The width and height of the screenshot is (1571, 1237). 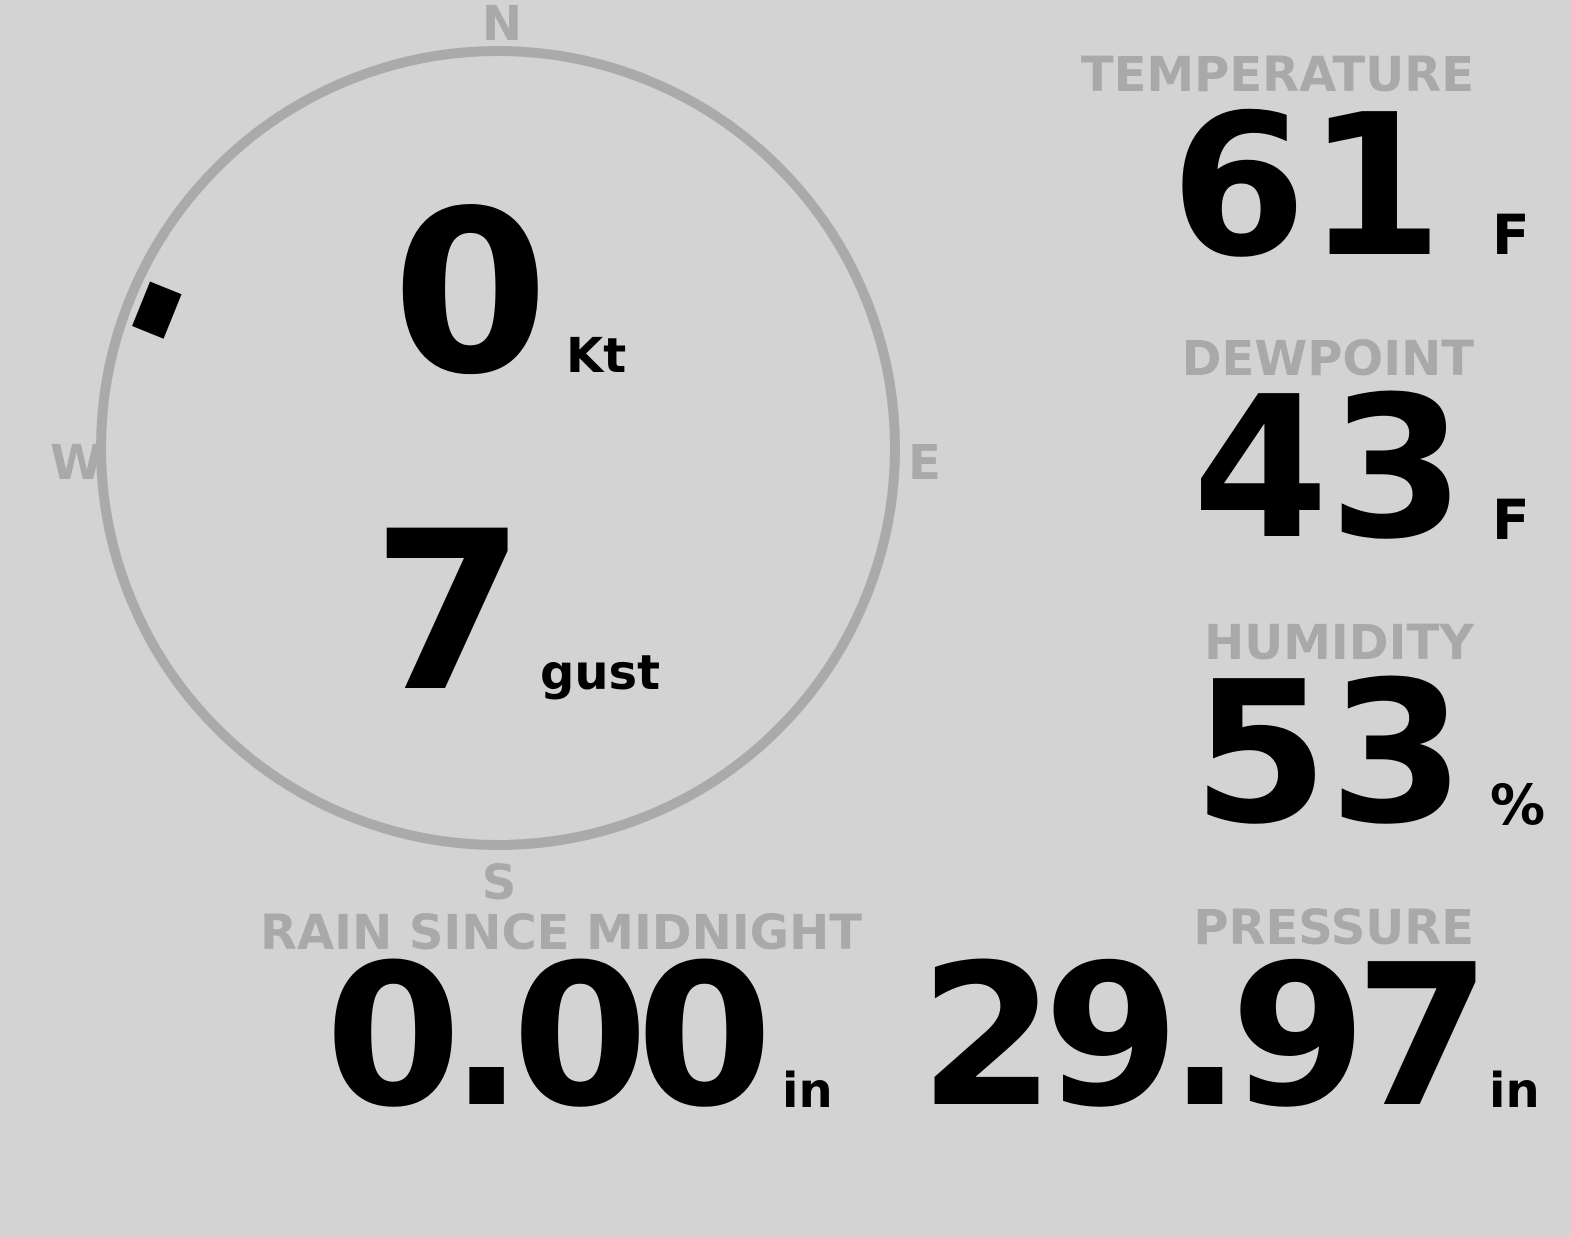 I want to click on humidity-value: 53, so click(x=1328, y=754).